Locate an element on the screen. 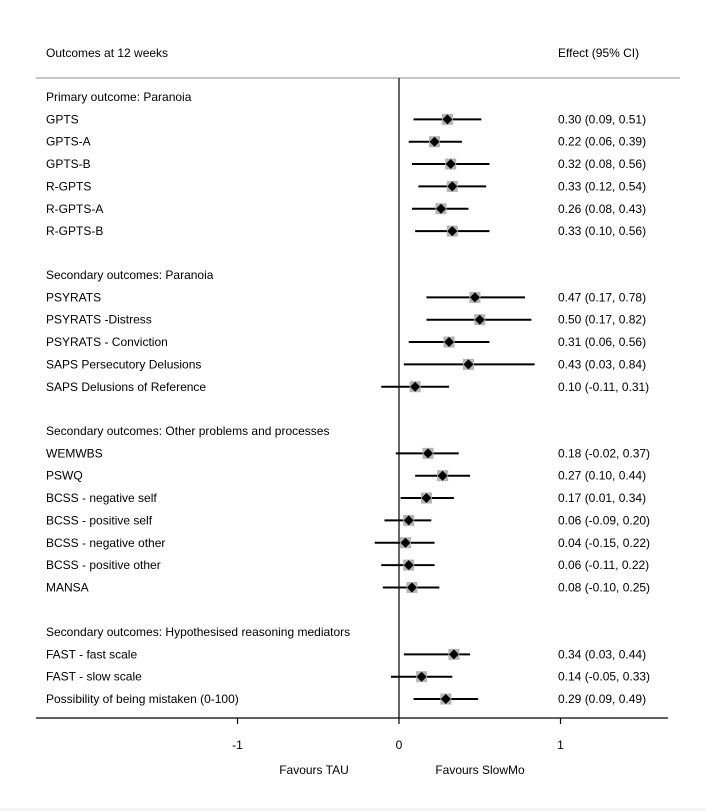  x-tick-label: 0 is located at coordinates (399, 745).